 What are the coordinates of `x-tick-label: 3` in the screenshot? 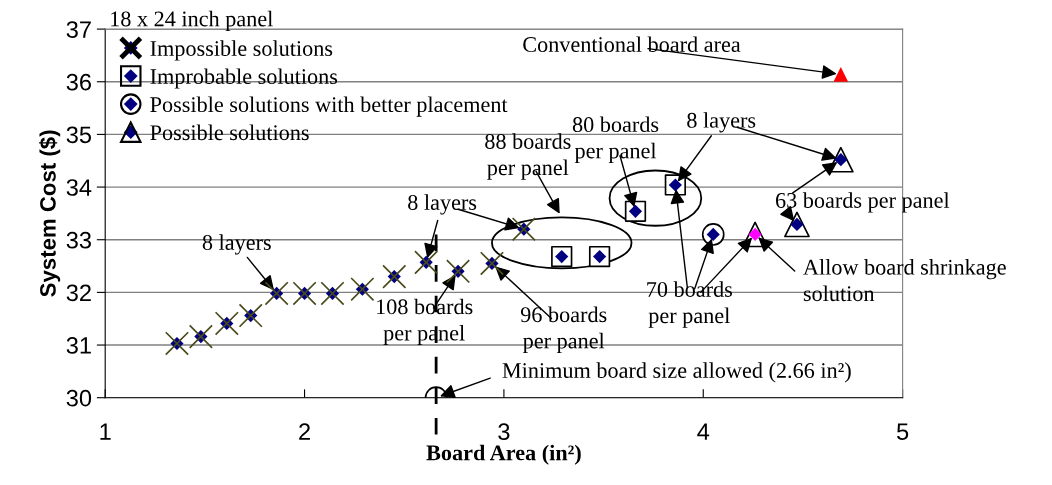 It's located at (504, 432).